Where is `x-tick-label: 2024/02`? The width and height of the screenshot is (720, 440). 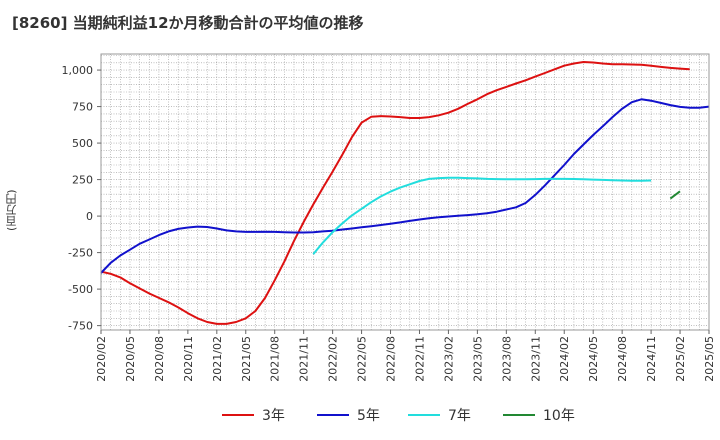 x-tick-label: 2024/02 is located at coordinates (564, 359).